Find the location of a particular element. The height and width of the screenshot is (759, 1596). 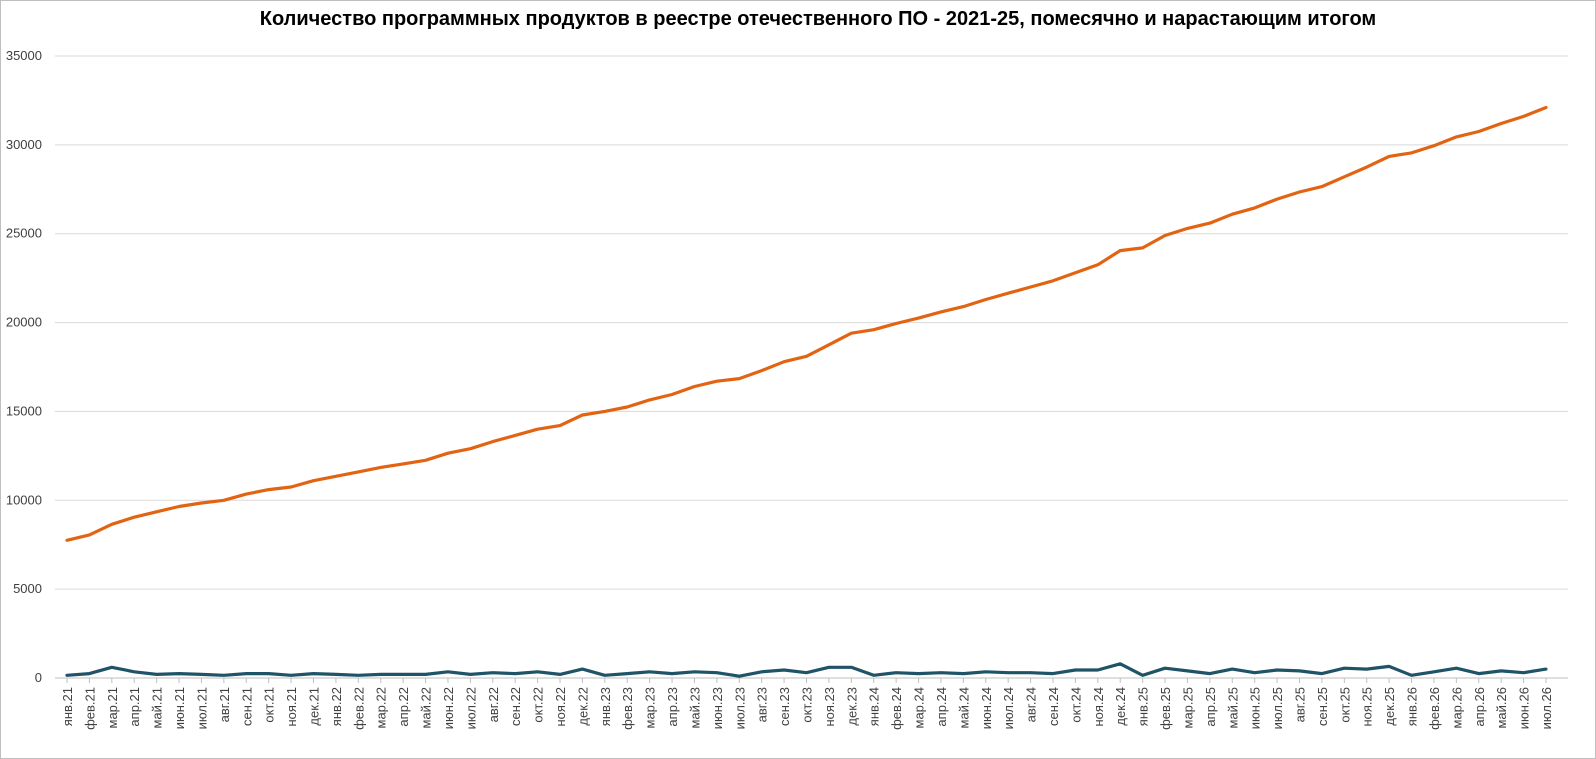

x-tick-label: июн.24 is located at coordinates (986, 708).